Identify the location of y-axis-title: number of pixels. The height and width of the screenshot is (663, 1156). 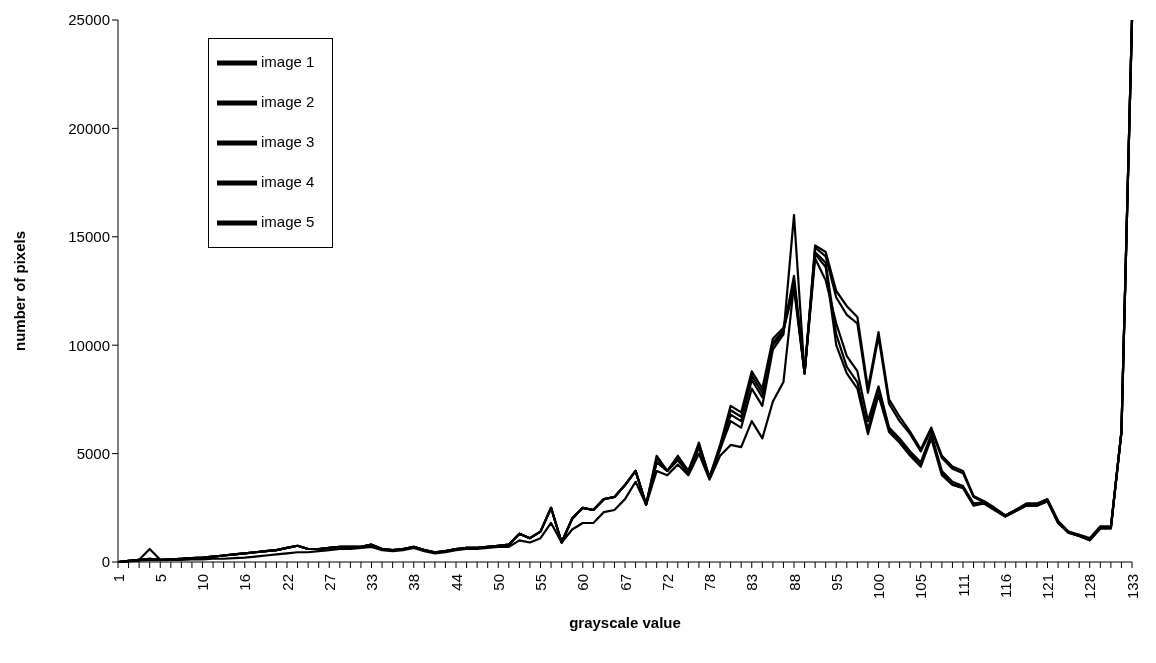
(20, 291).